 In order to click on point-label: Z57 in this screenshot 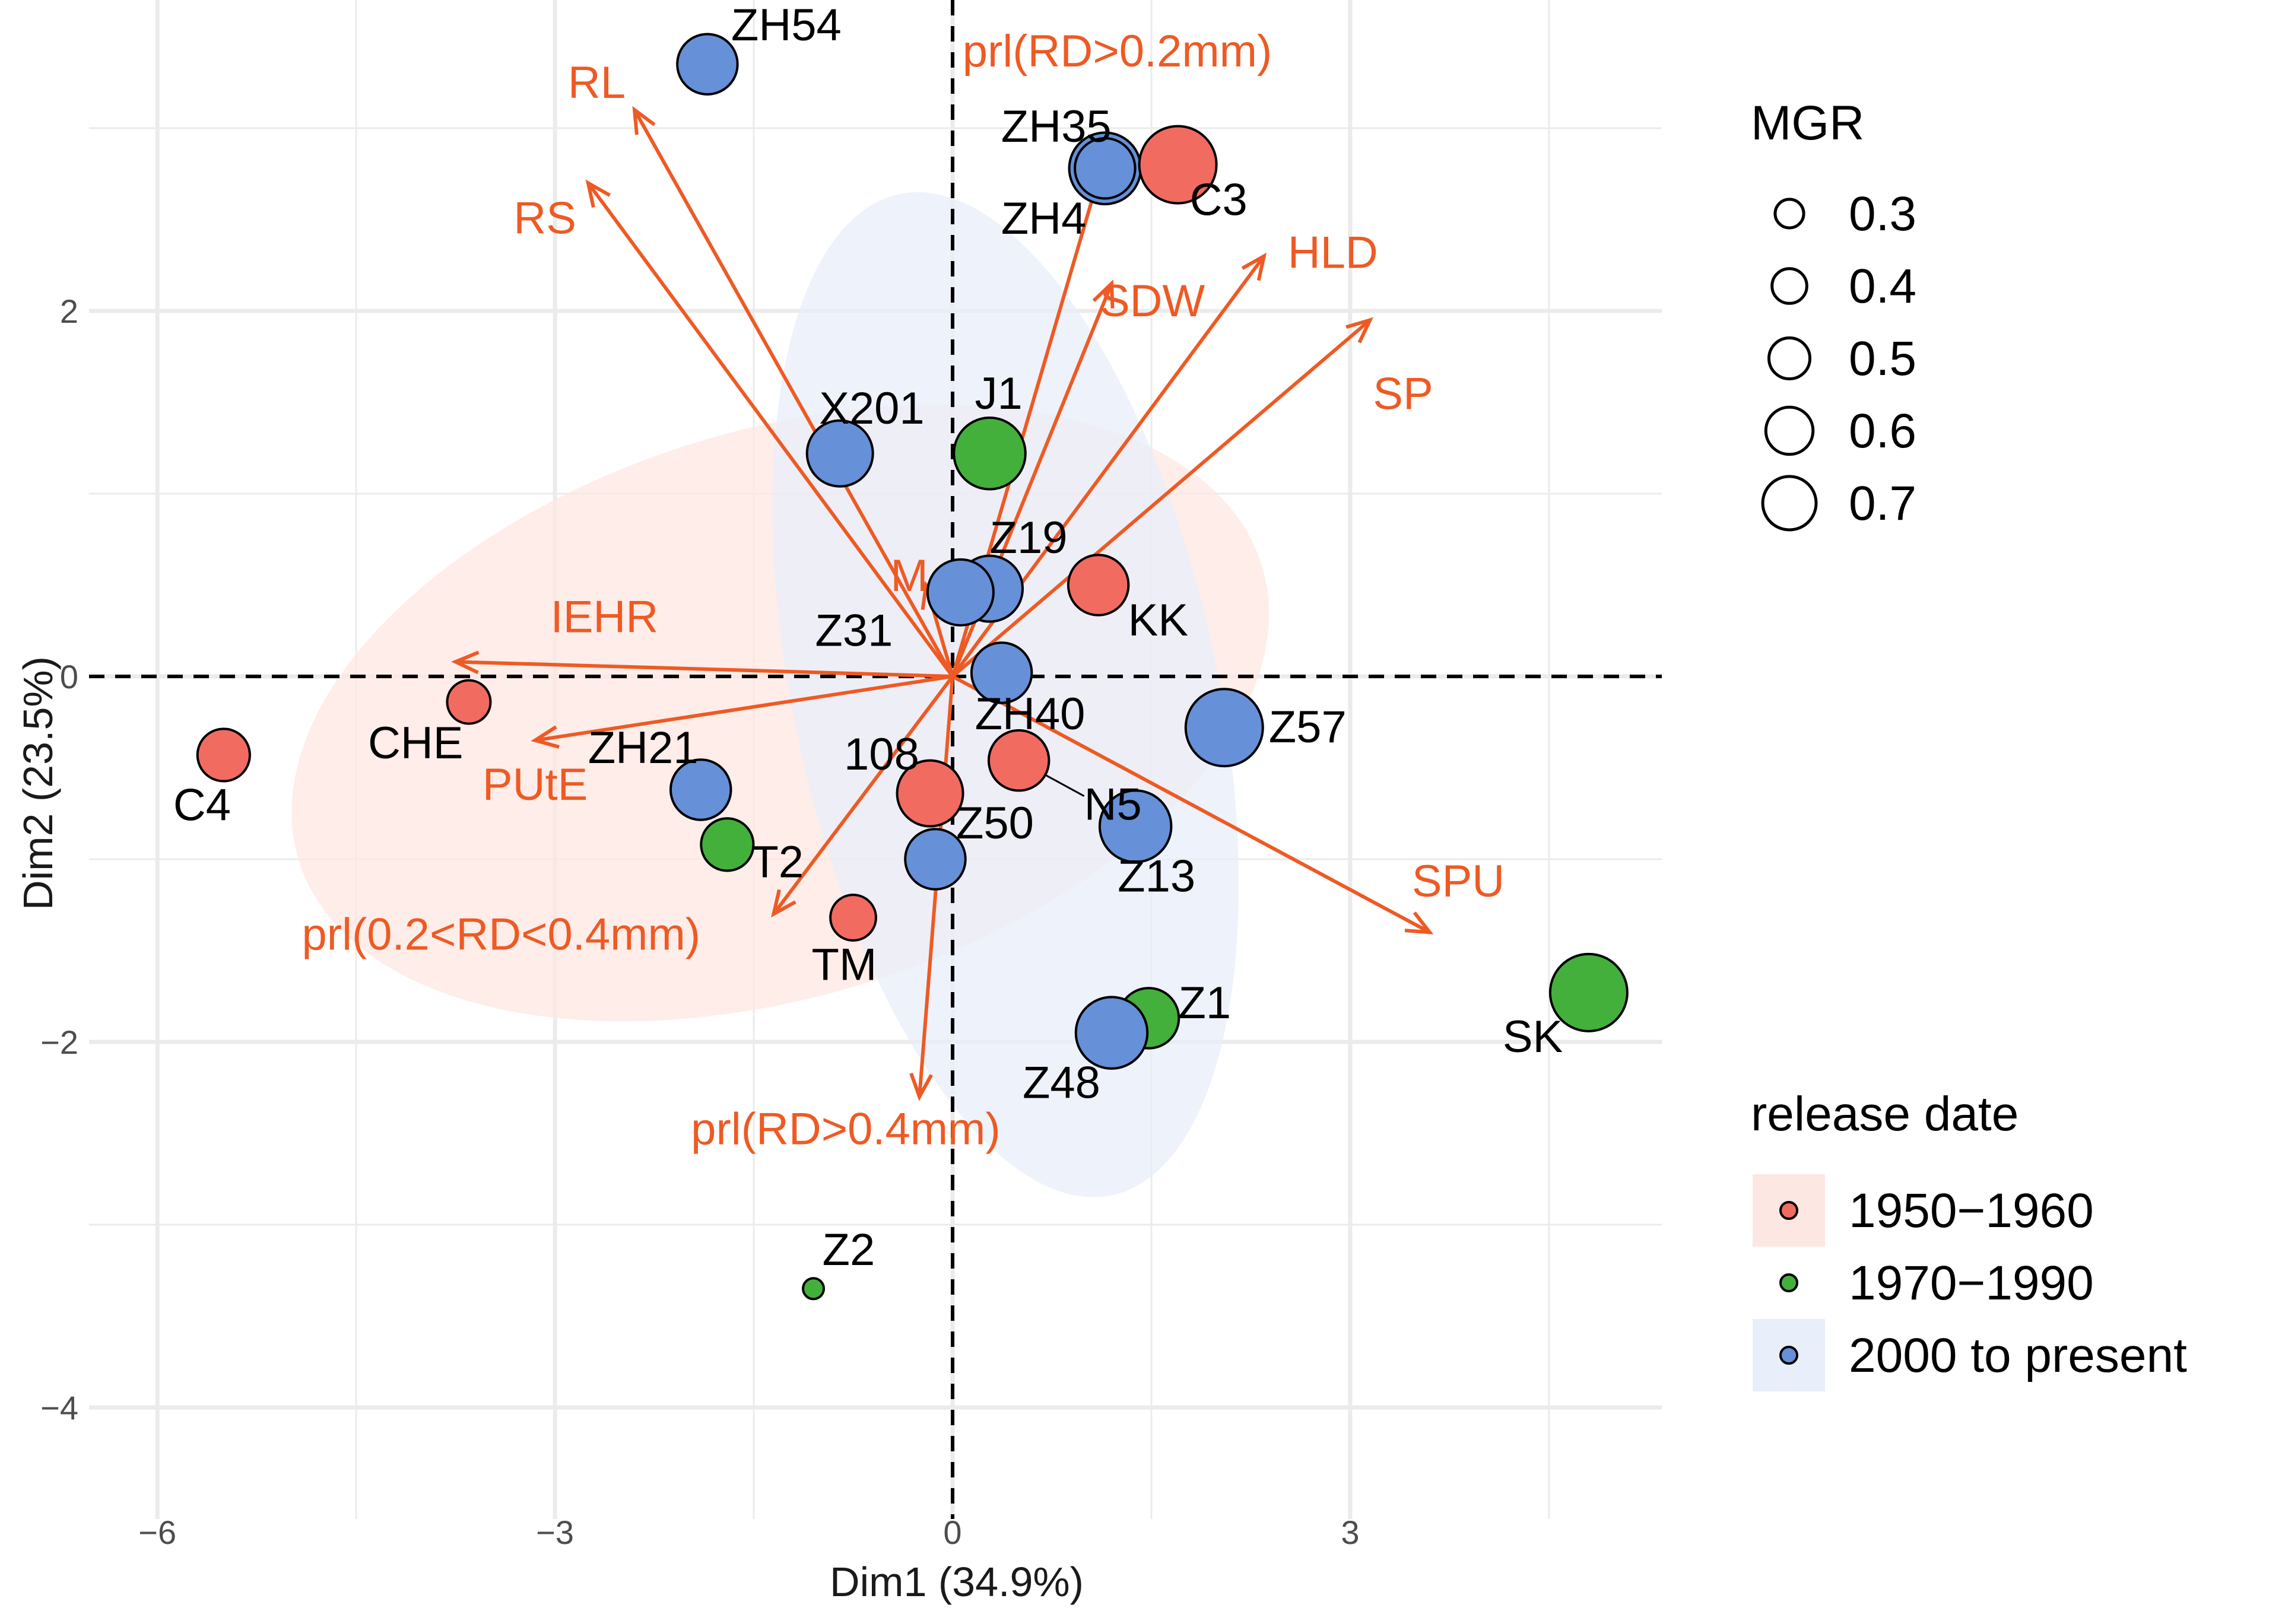, I will do `click(1308, 727)`.